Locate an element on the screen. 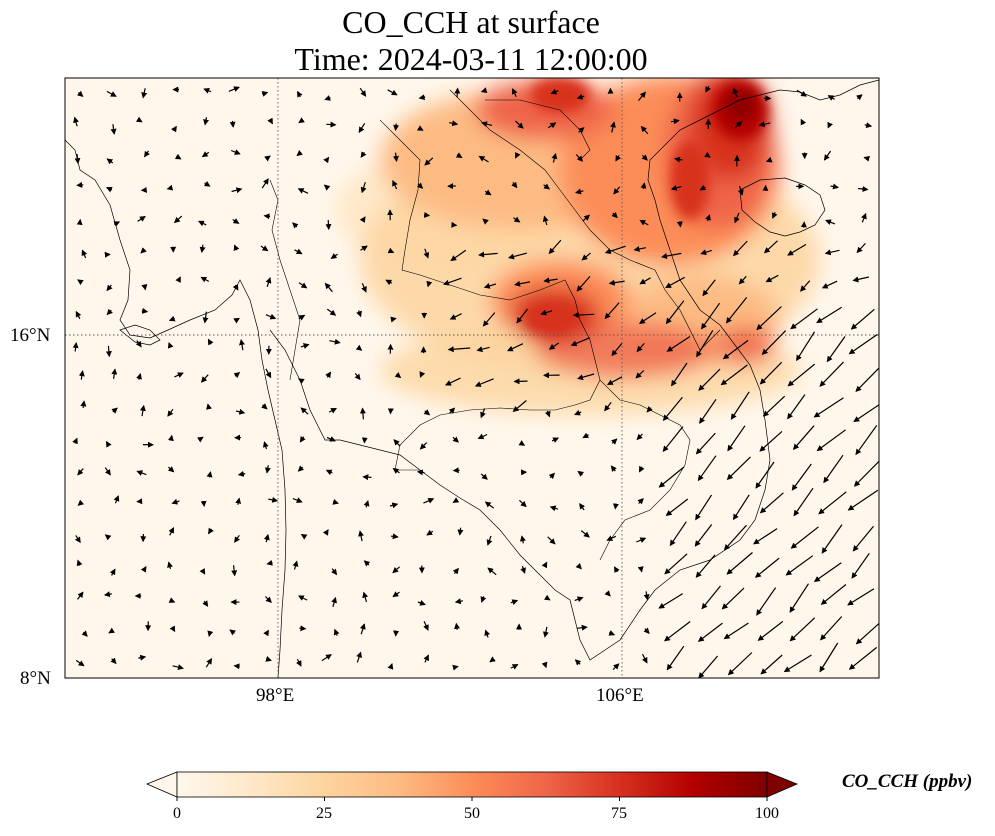 This screenshot has width=995, height=836. colorbar-gradient is located at coordinates (472, 784).